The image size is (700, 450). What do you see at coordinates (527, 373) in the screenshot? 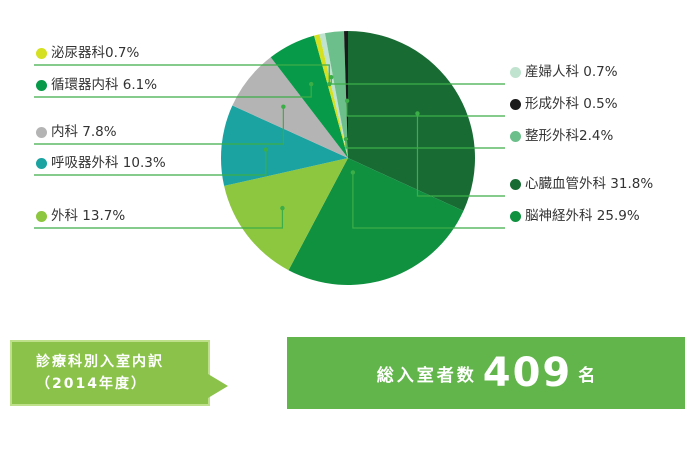
I see `total-value: 409` at bounding box center [527, 373].